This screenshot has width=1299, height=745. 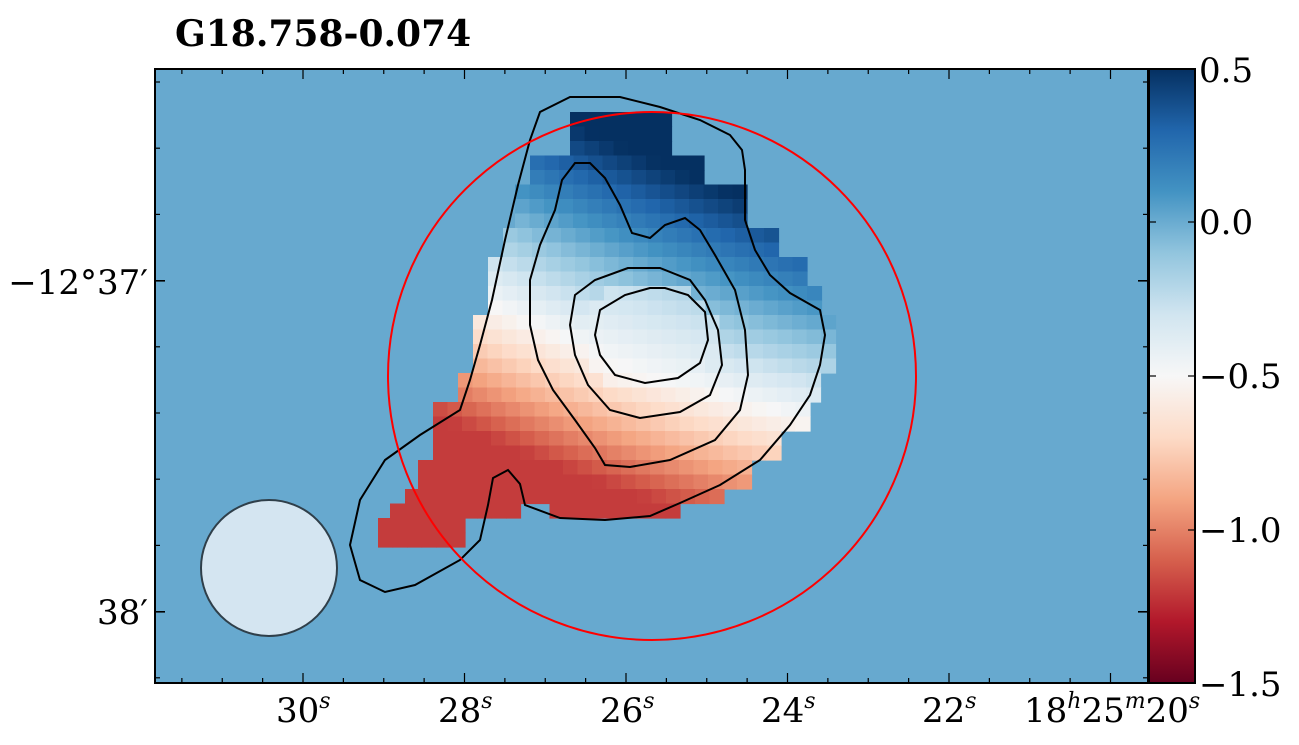 I want to click on x-axis-tick-labels: 30s 28s 26s 24s 22s 18h25m20s, so click(x=738, y=710).